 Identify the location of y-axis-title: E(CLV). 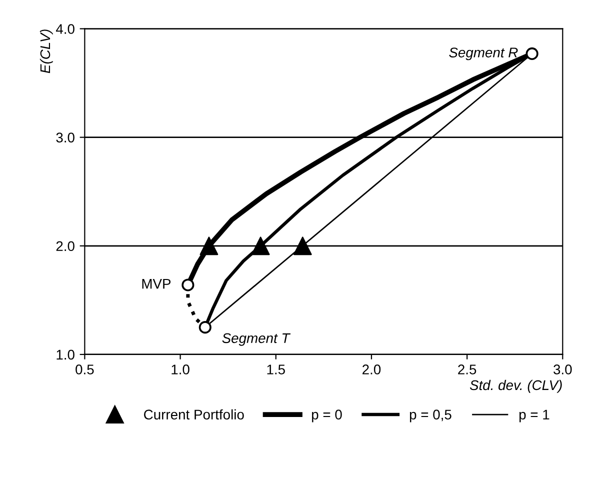
(46, 52).